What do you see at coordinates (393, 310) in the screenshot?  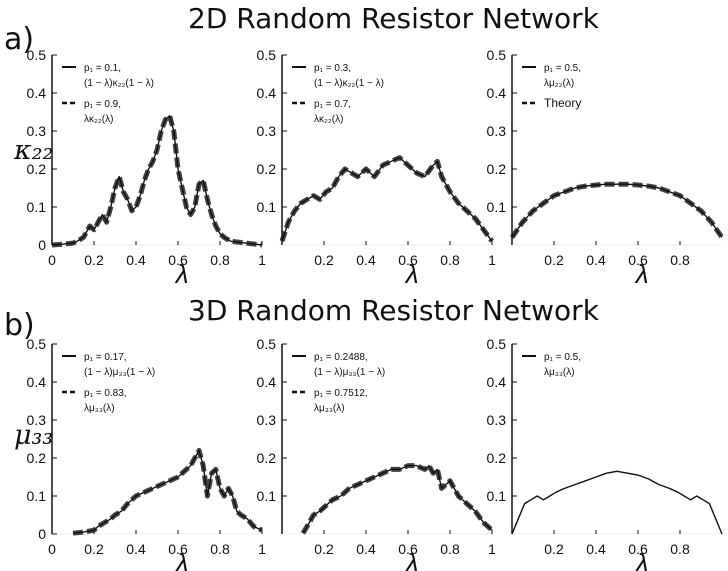 I see `row-b-title: 3D Random Resistor Network` at bounding box center [393, 310].